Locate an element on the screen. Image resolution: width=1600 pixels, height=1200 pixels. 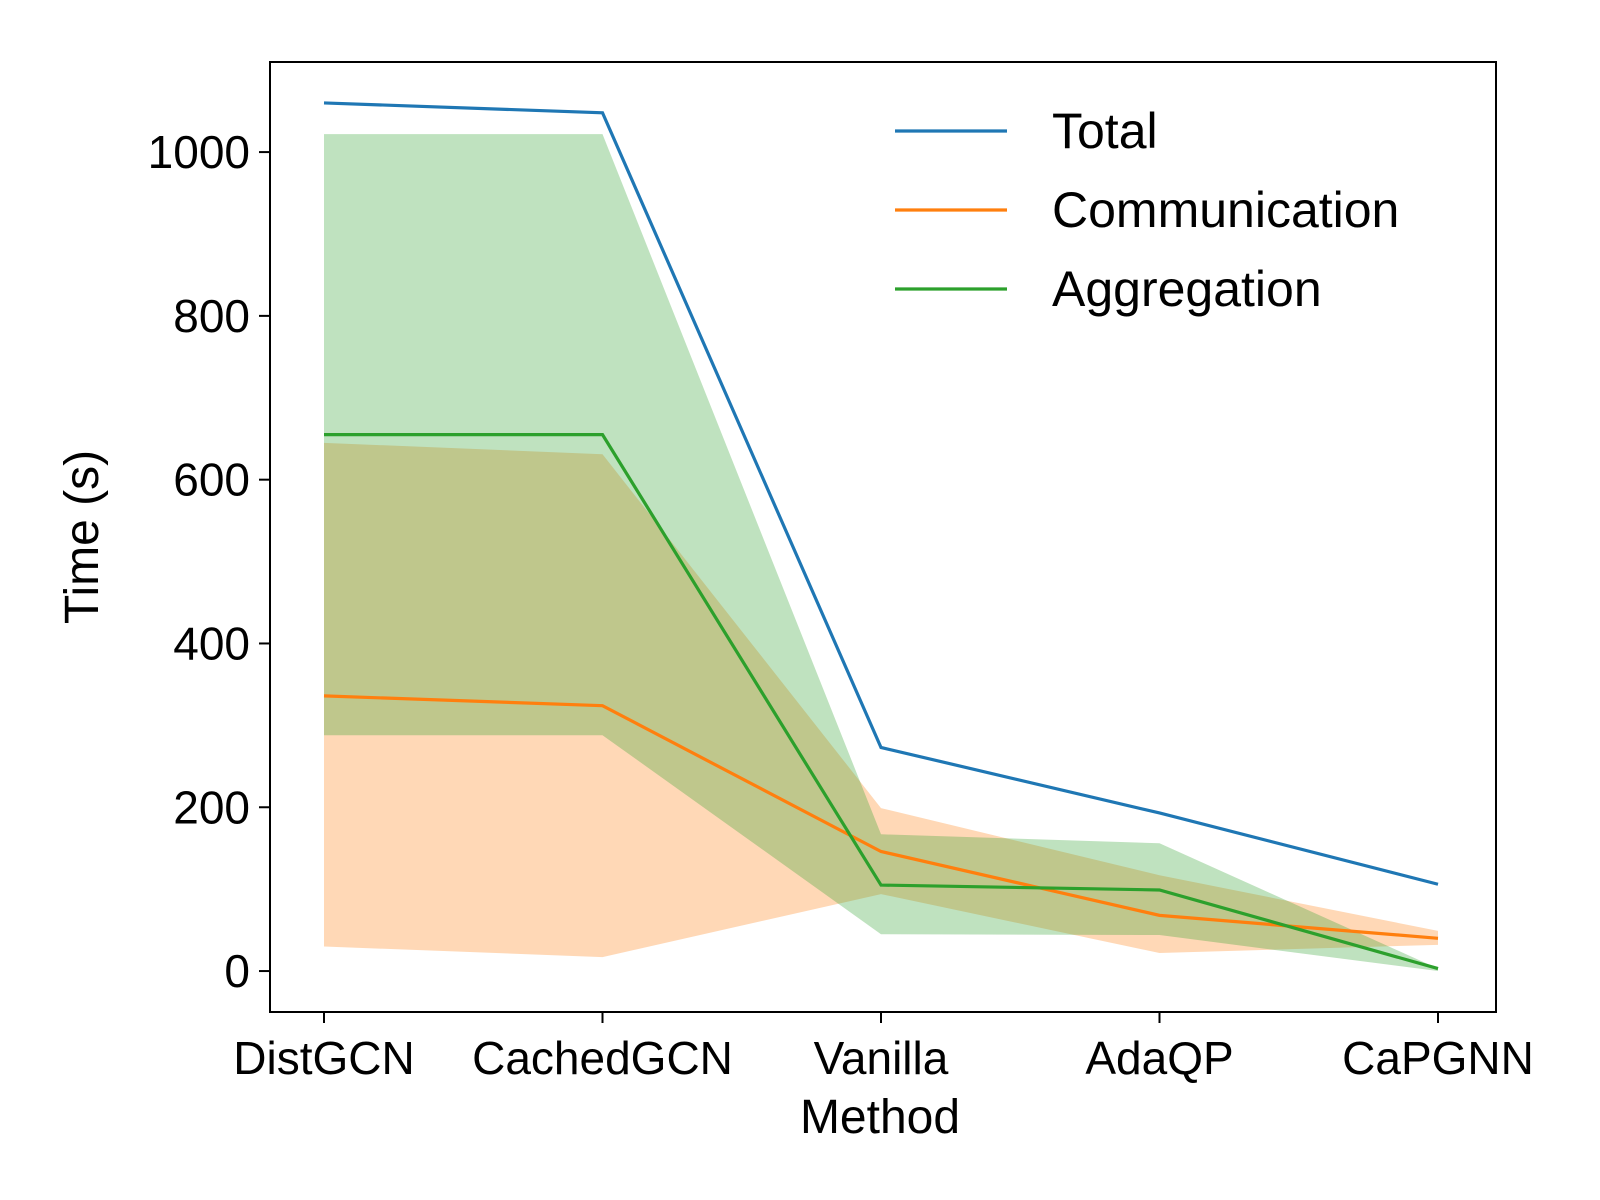
x-tick-label: Vanilla is located at coordinates (881, 1058).